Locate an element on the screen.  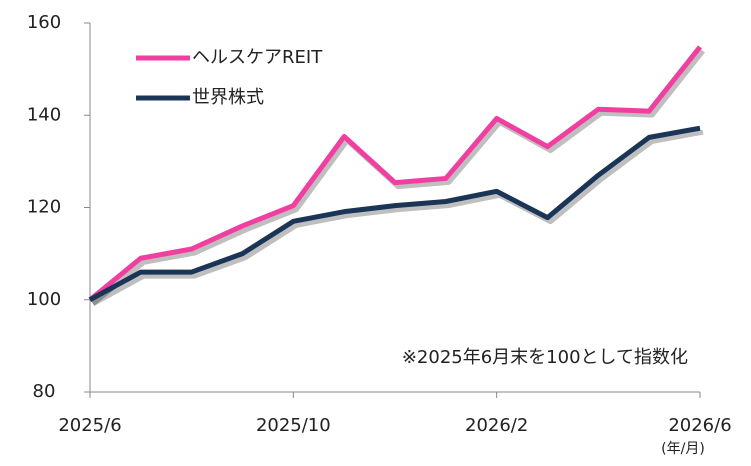
y-tick-label: 120 is located at coordinates (44, 207).